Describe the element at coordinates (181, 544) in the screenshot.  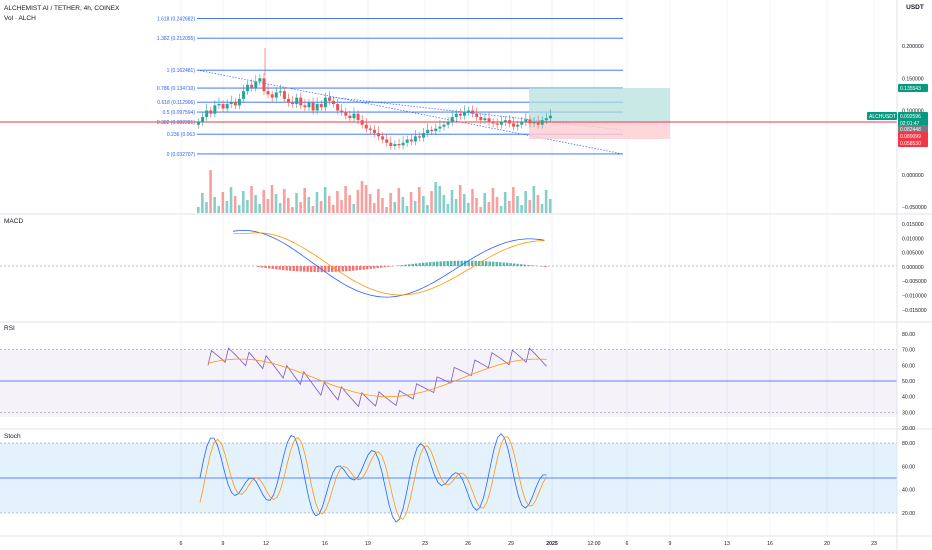
I see `time-axis-label: 6` at that location.